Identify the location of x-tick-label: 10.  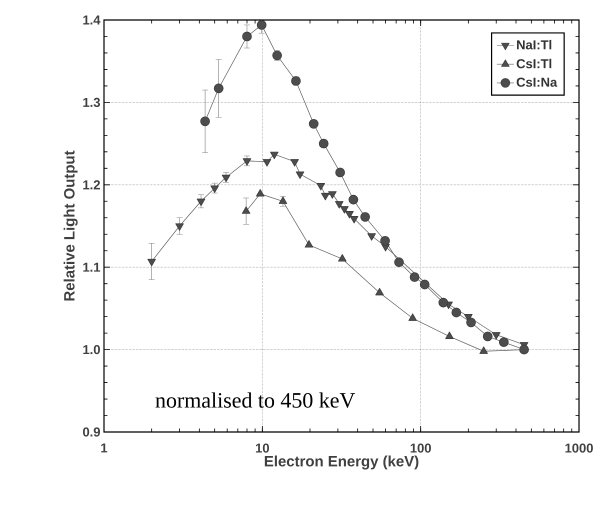
(263, 448).